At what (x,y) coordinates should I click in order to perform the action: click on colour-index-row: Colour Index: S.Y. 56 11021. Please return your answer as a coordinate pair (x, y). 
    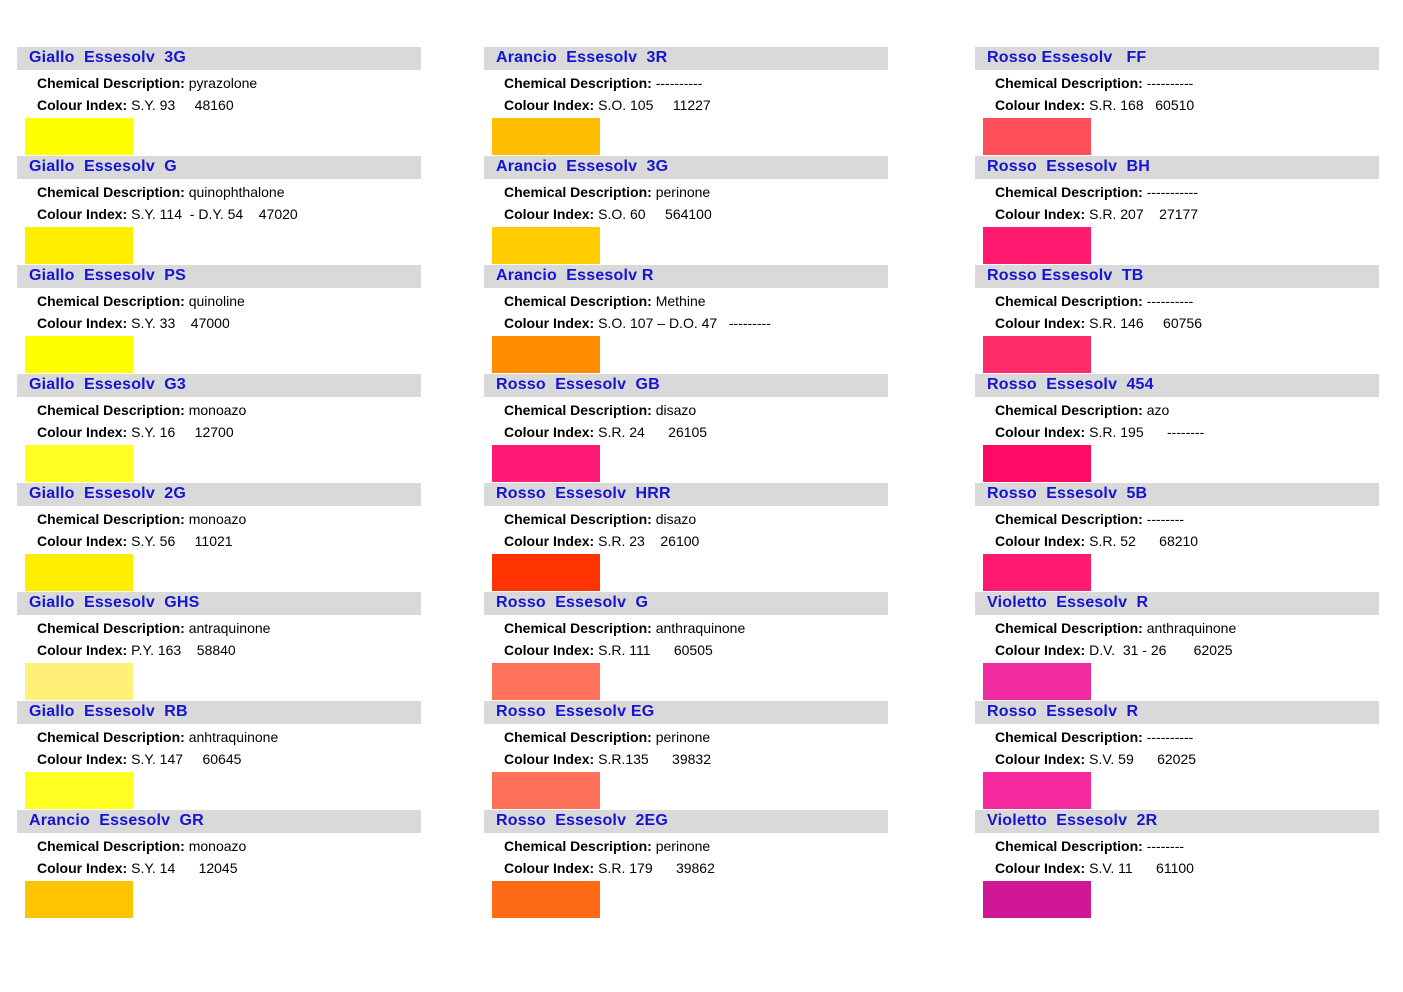
    Looking at the image, I should click on (135, 541).